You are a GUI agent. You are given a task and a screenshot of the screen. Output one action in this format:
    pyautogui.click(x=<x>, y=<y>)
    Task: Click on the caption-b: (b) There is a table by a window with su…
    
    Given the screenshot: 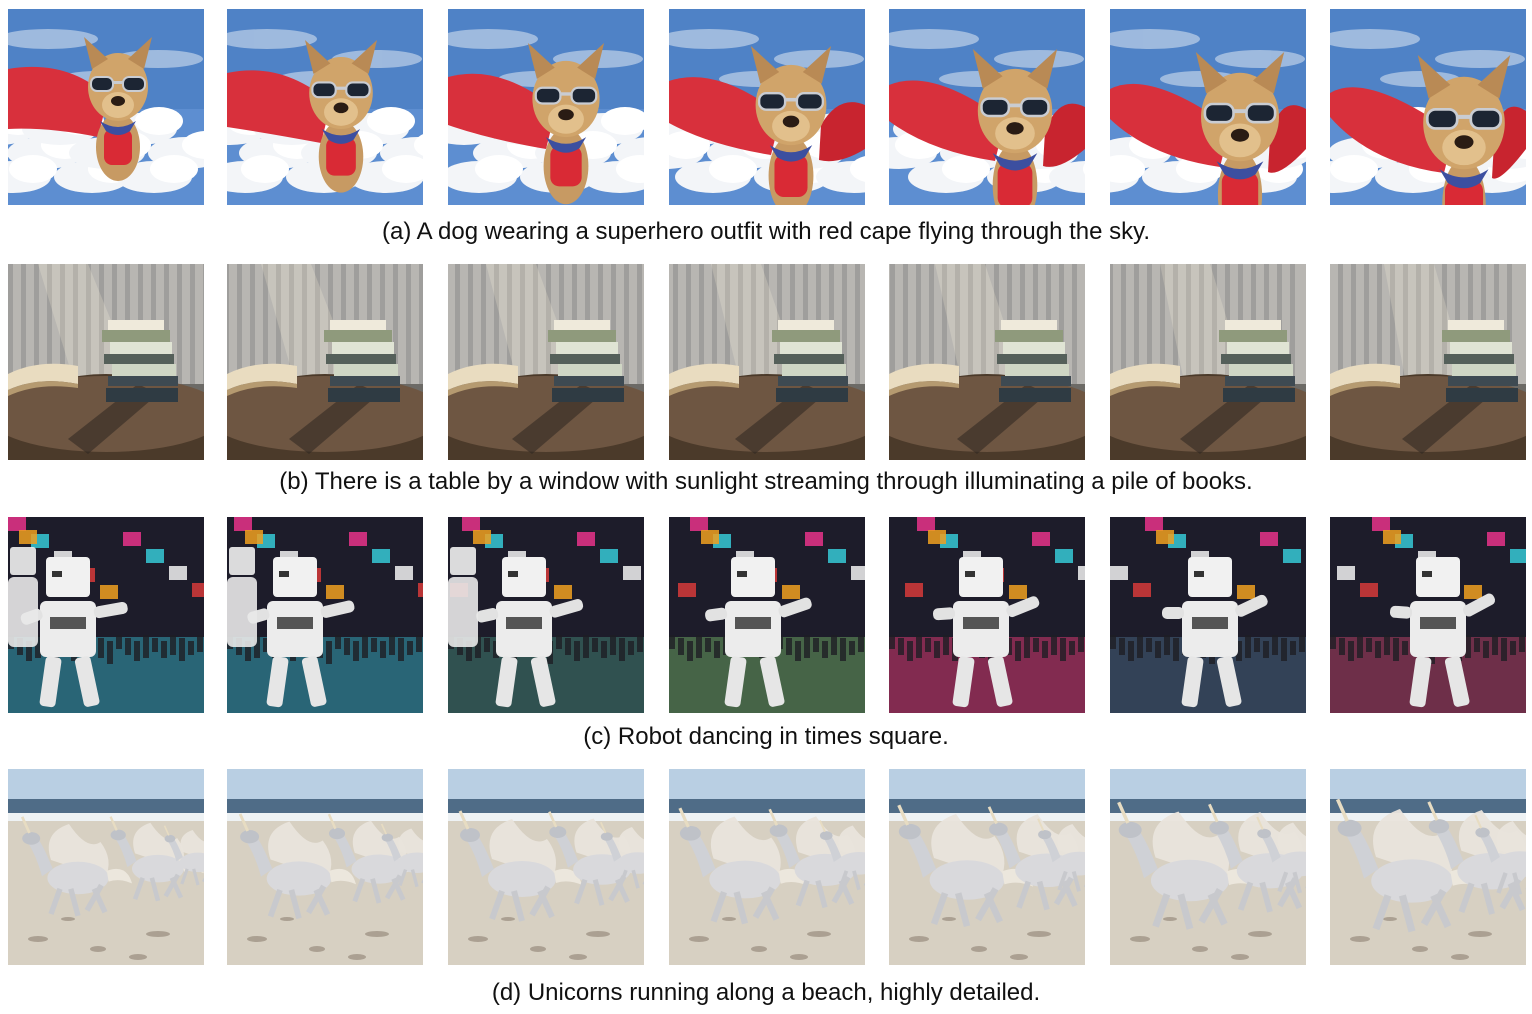 What is the action you would take?
    pyautogui.click(x=766, y=481)
    